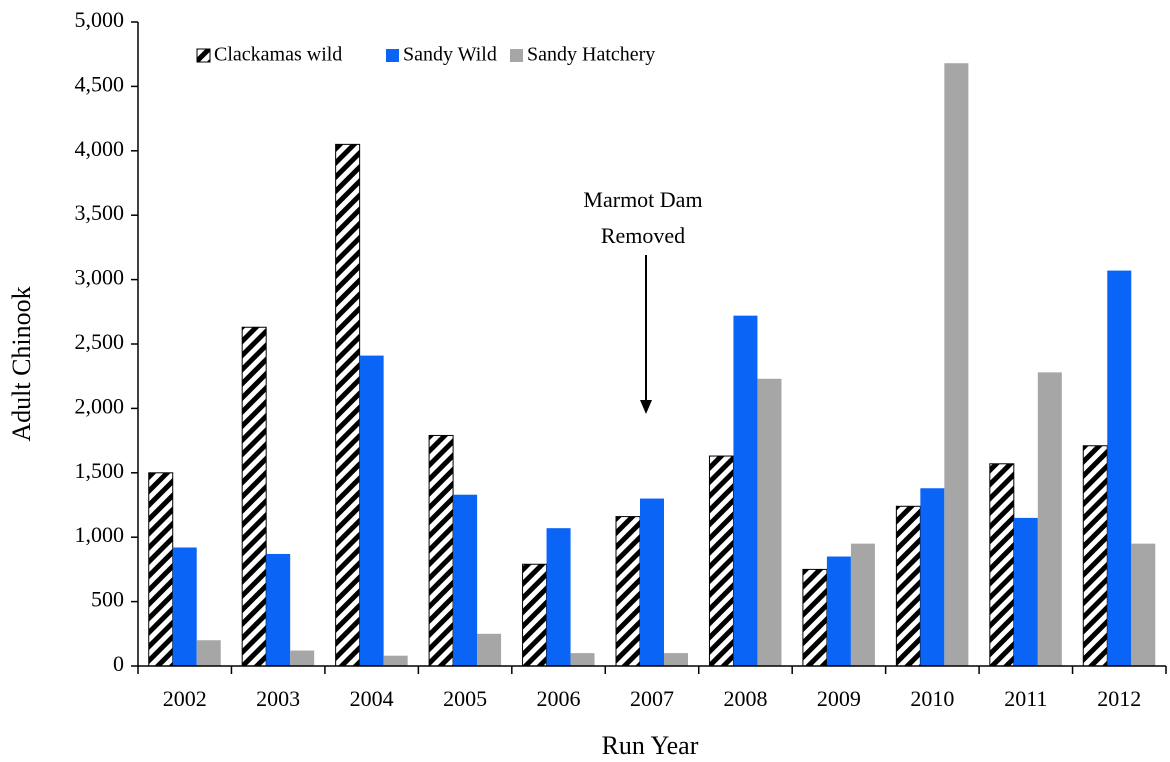 The image size is (1170, 762). I want to click on x-tick-label: 2012, so click(1119, 698).